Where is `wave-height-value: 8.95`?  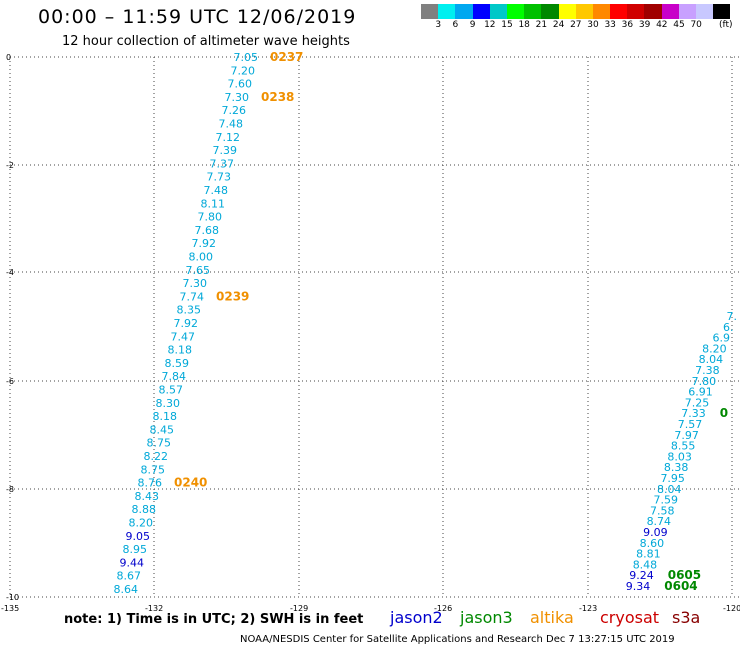
wave-height-value: 8.95 is located at coordinates (135, 549).